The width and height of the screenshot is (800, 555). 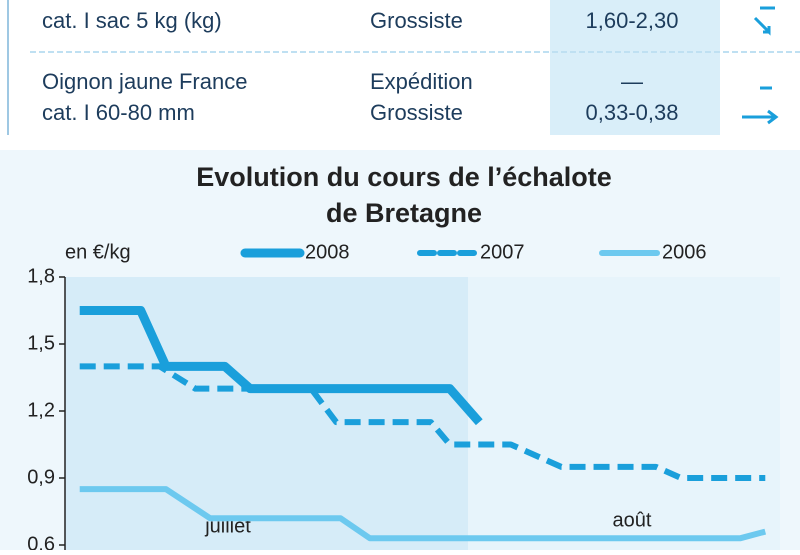 I want to click on table-cell: cat. I sac 5 kg (kg), so click(x=132, y=20).